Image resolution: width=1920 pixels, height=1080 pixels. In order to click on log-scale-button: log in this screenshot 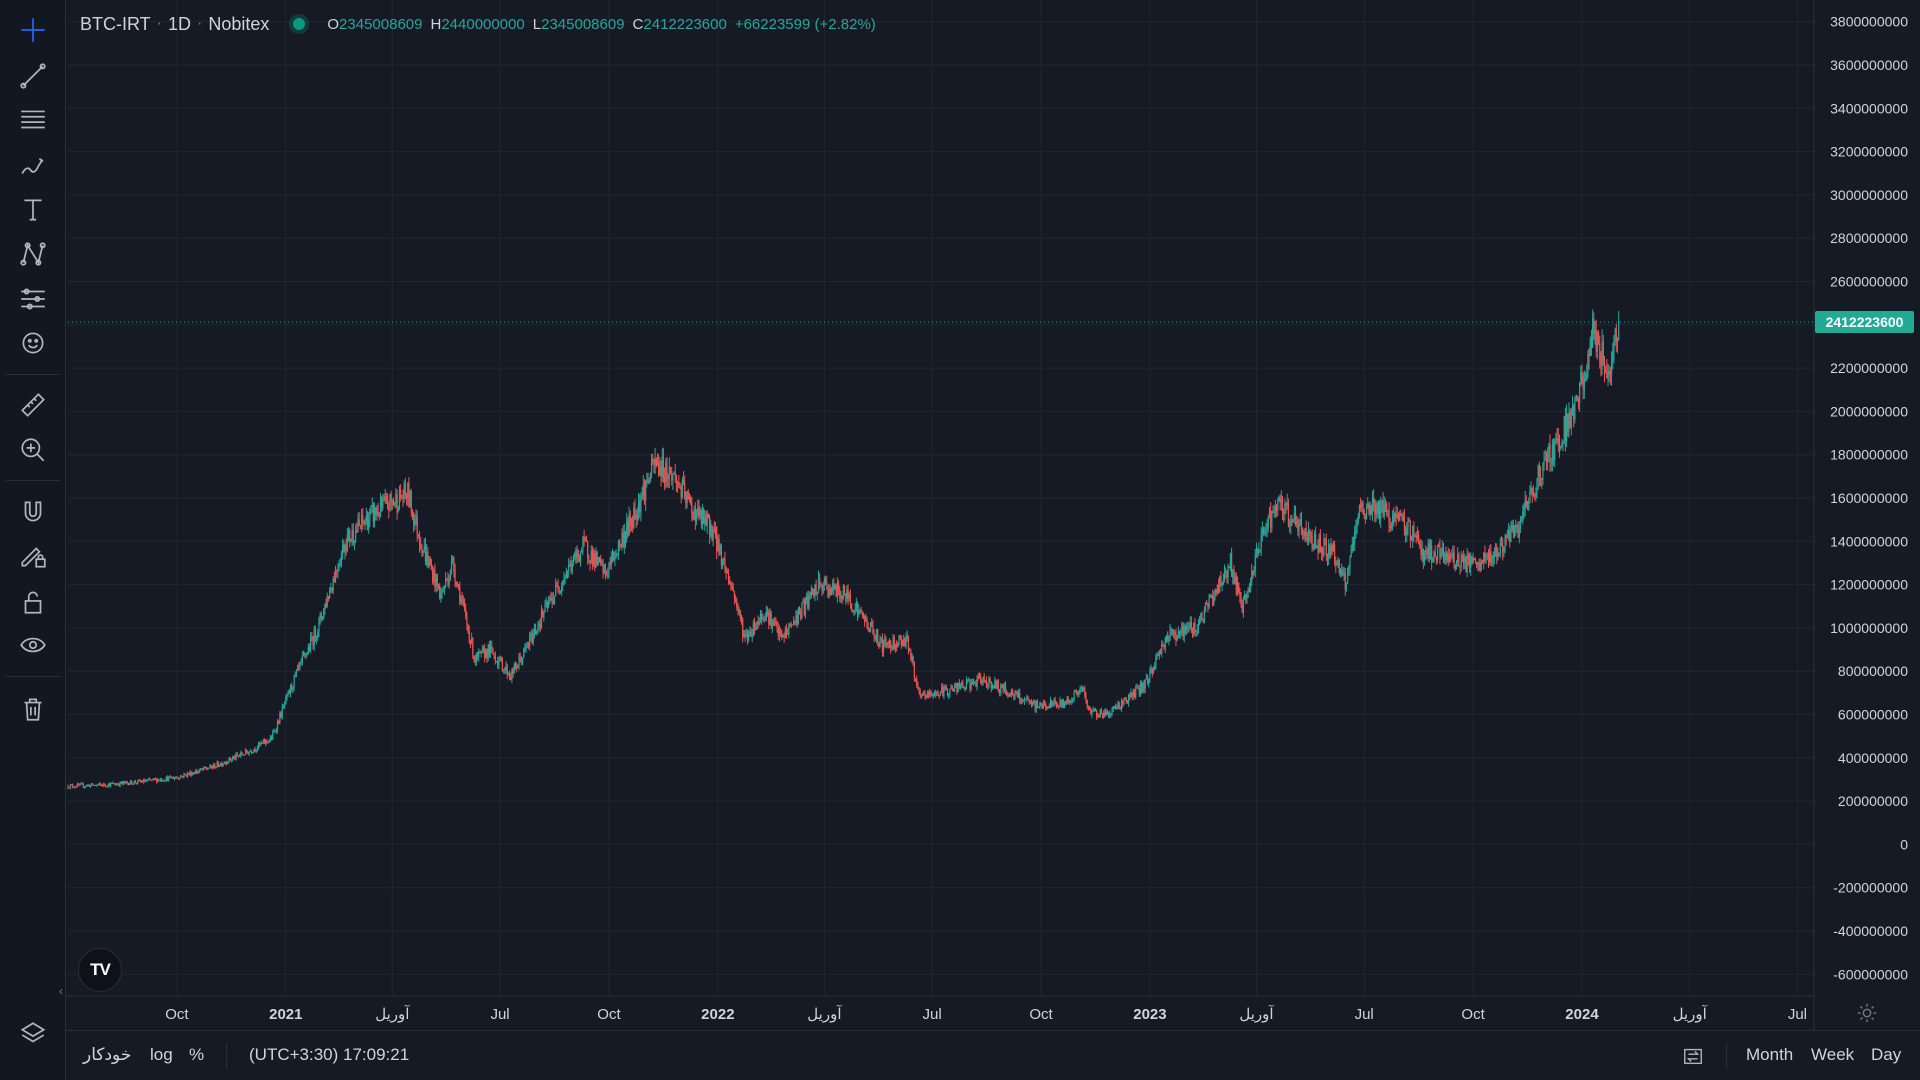, I will do `click(161, 1054)`.